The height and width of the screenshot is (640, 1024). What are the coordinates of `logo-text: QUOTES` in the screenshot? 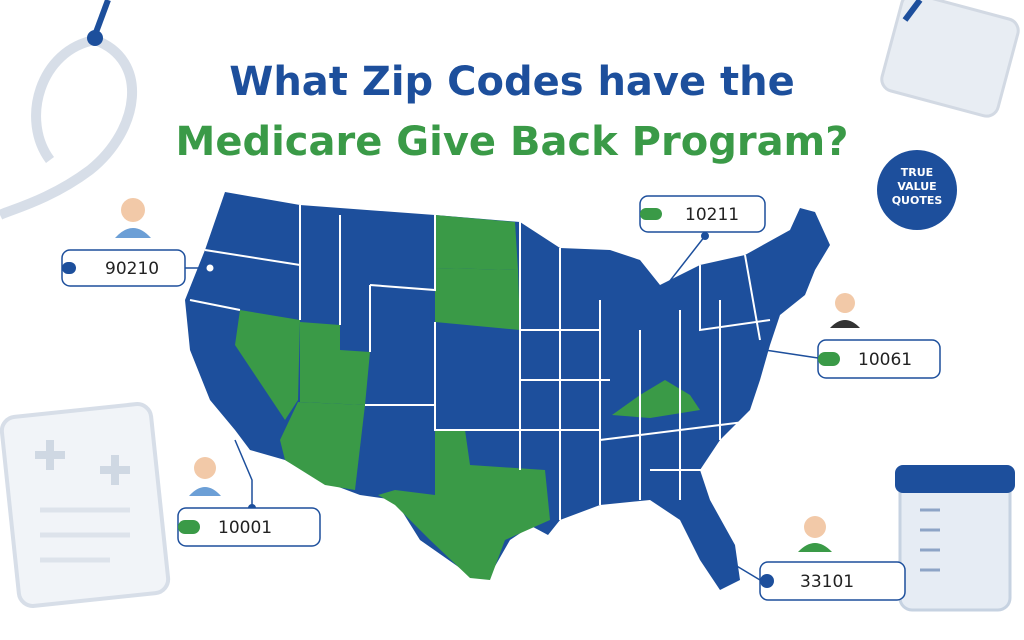 It's located at (917, 200).